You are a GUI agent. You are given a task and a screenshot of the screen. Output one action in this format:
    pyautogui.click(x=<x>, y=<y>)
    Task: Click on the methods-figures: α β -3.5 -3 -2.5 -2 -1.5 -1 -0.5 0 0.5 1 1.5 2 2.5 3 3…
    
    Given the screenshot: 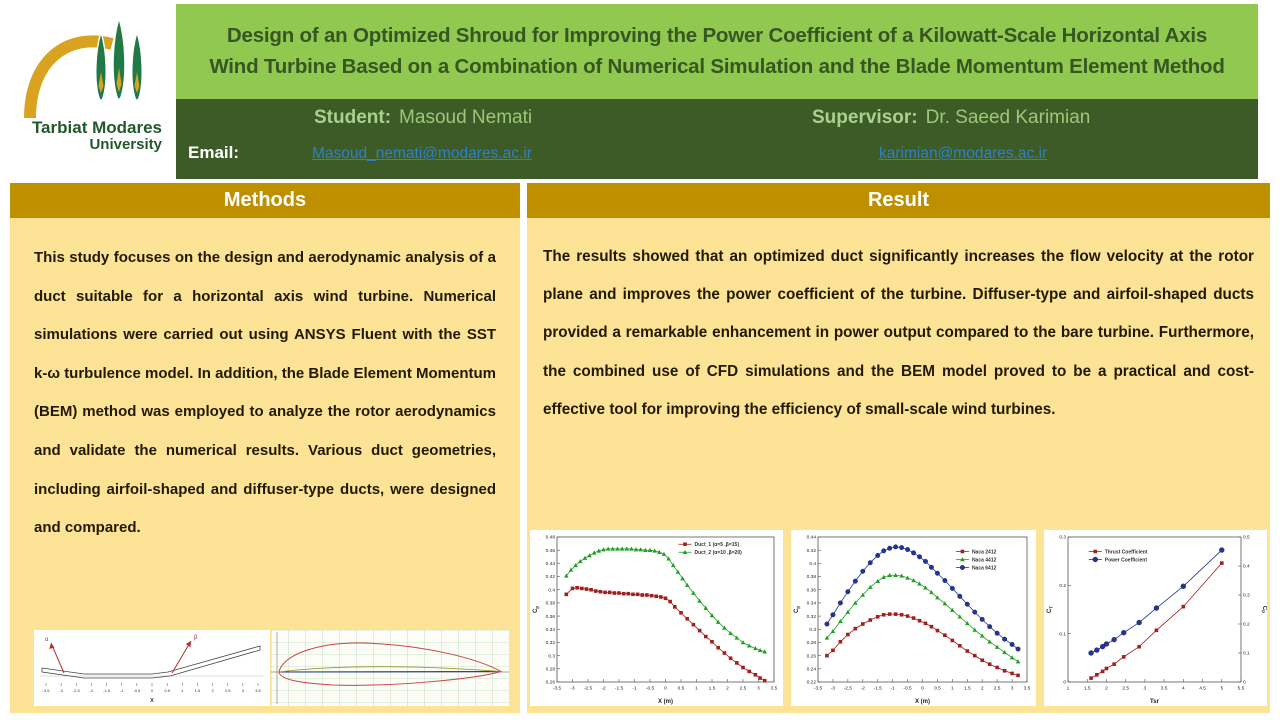 What is the action you would take?
    pyautogui.click(x=271, y=668)
    